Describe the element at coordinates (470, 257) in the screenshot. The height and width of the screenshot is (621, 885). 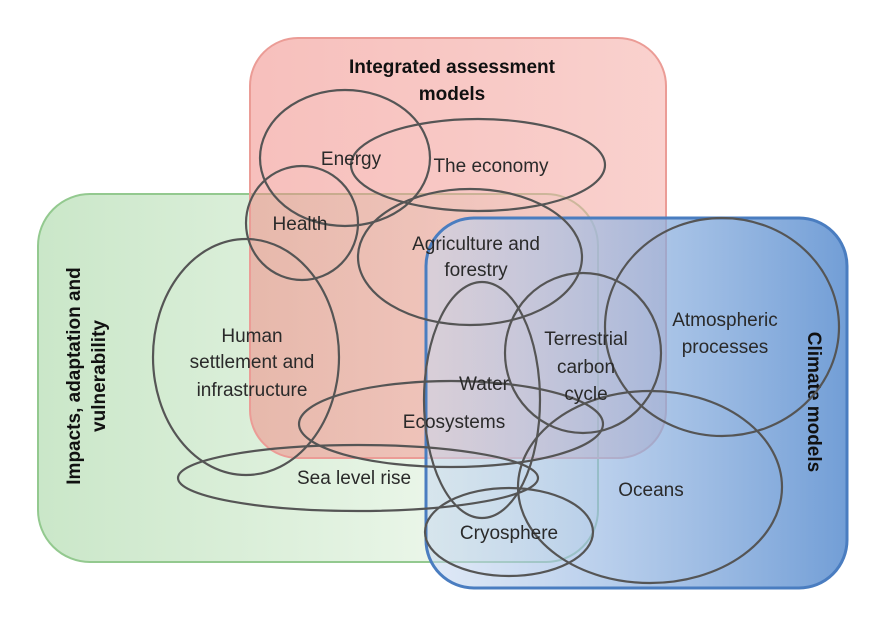
I see `agriculture-ellipse` at that location.